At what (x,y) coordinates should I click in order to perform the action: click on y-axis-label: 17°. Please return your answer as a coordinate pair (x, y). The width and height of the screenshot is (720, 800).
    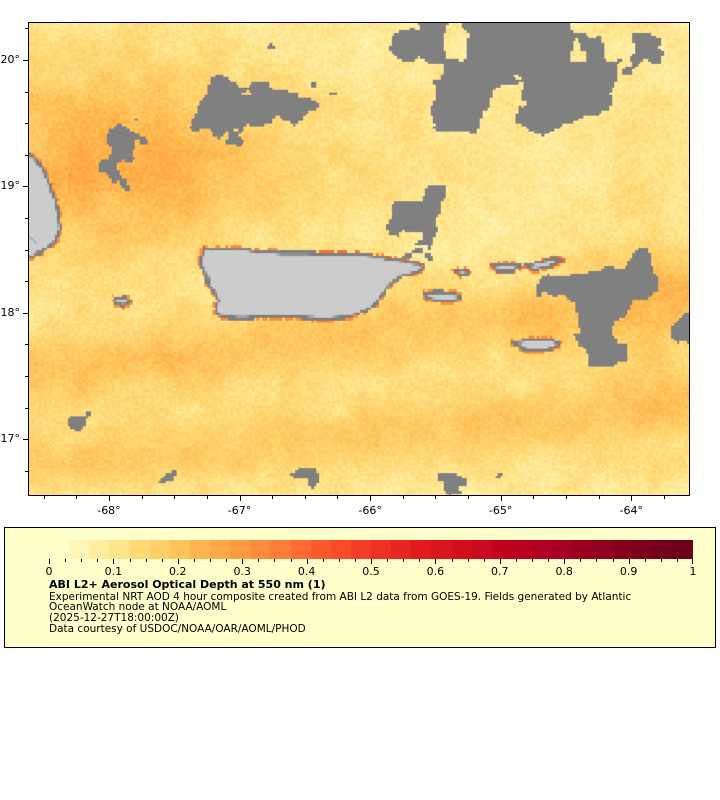
    Looking at the image, I should click on (10, 439).